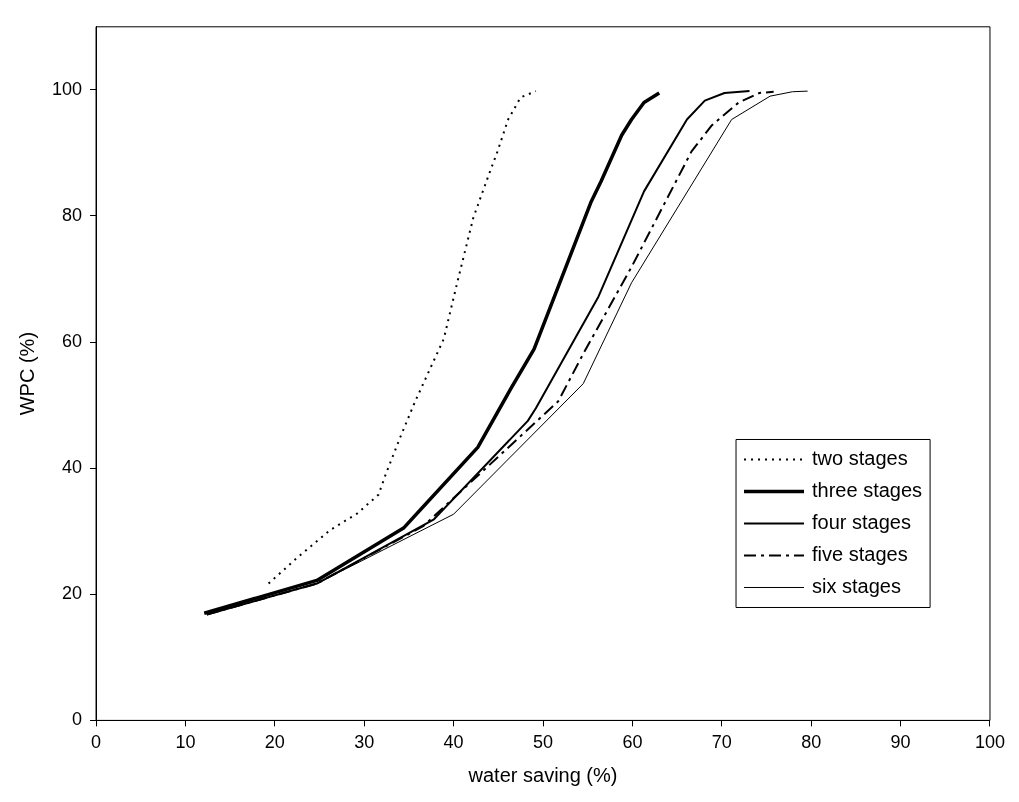 The image size is (1019, 802). Describe the element at coordinates (856, 586) in the screenshot. I see `legend-label: six stages` at that location.